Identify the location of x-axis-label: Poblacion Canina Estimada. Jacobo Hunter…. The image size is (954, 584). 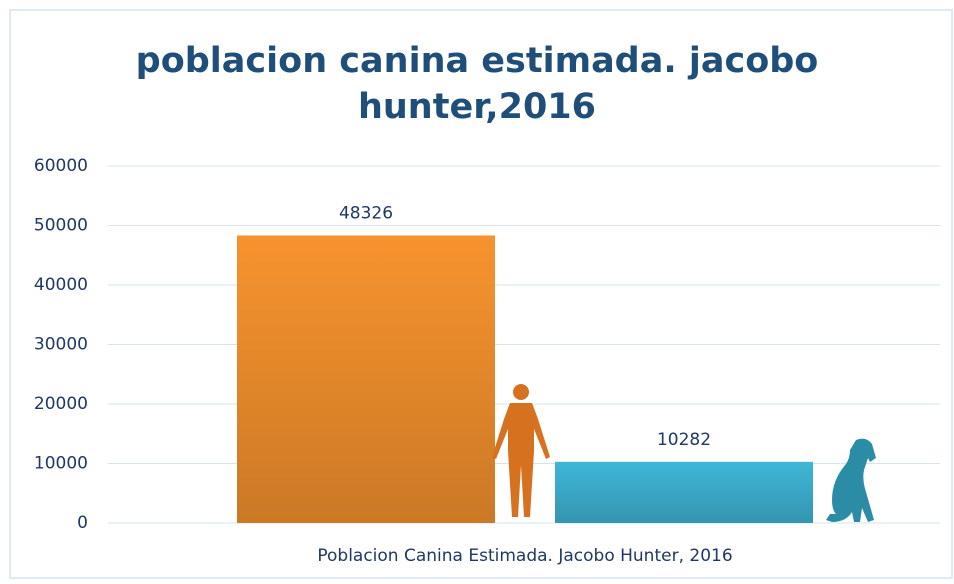
(524, 556).